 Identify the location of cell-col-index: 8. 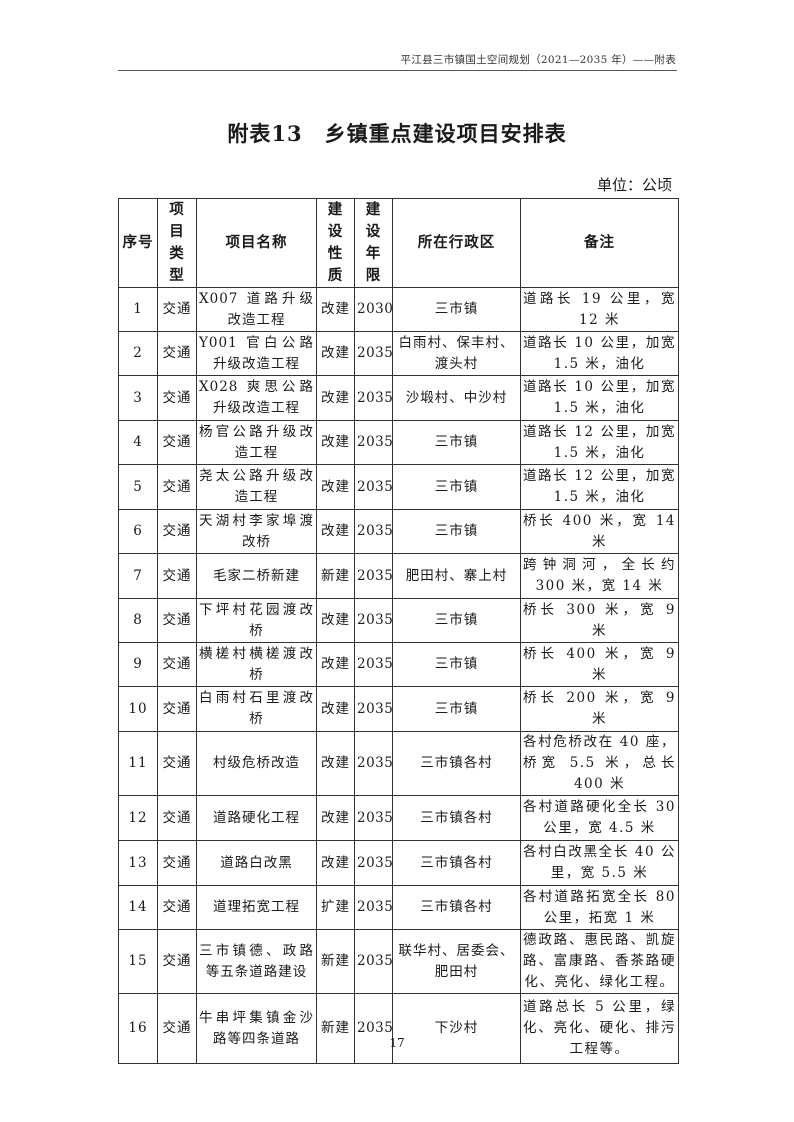
(138, 620).